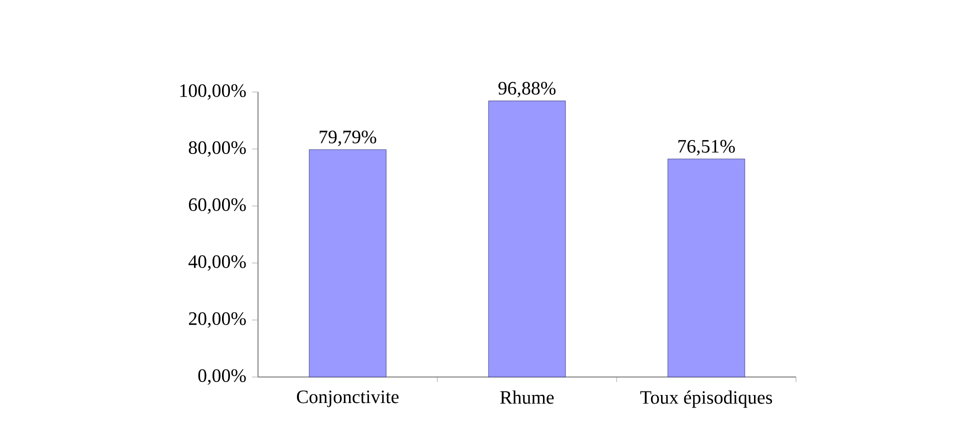  I want to click on y-tick-label: 80,00%, so click(217, 149).